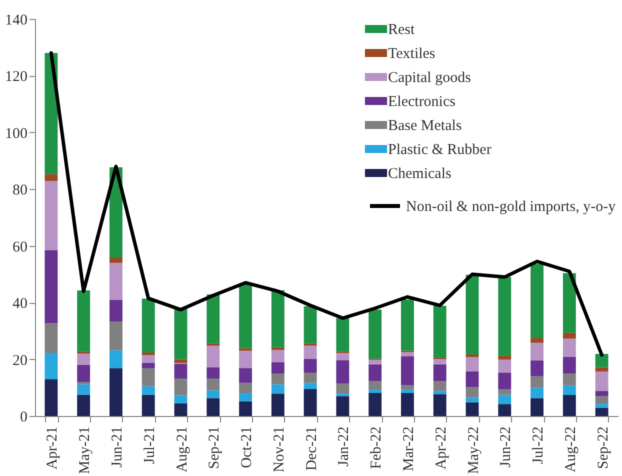 The image size is (622, 476). What do you see at coordinates (214, 447) in the screenshot?
I see `x-tick-label: Sep-21` at bounding box center [214, 447].